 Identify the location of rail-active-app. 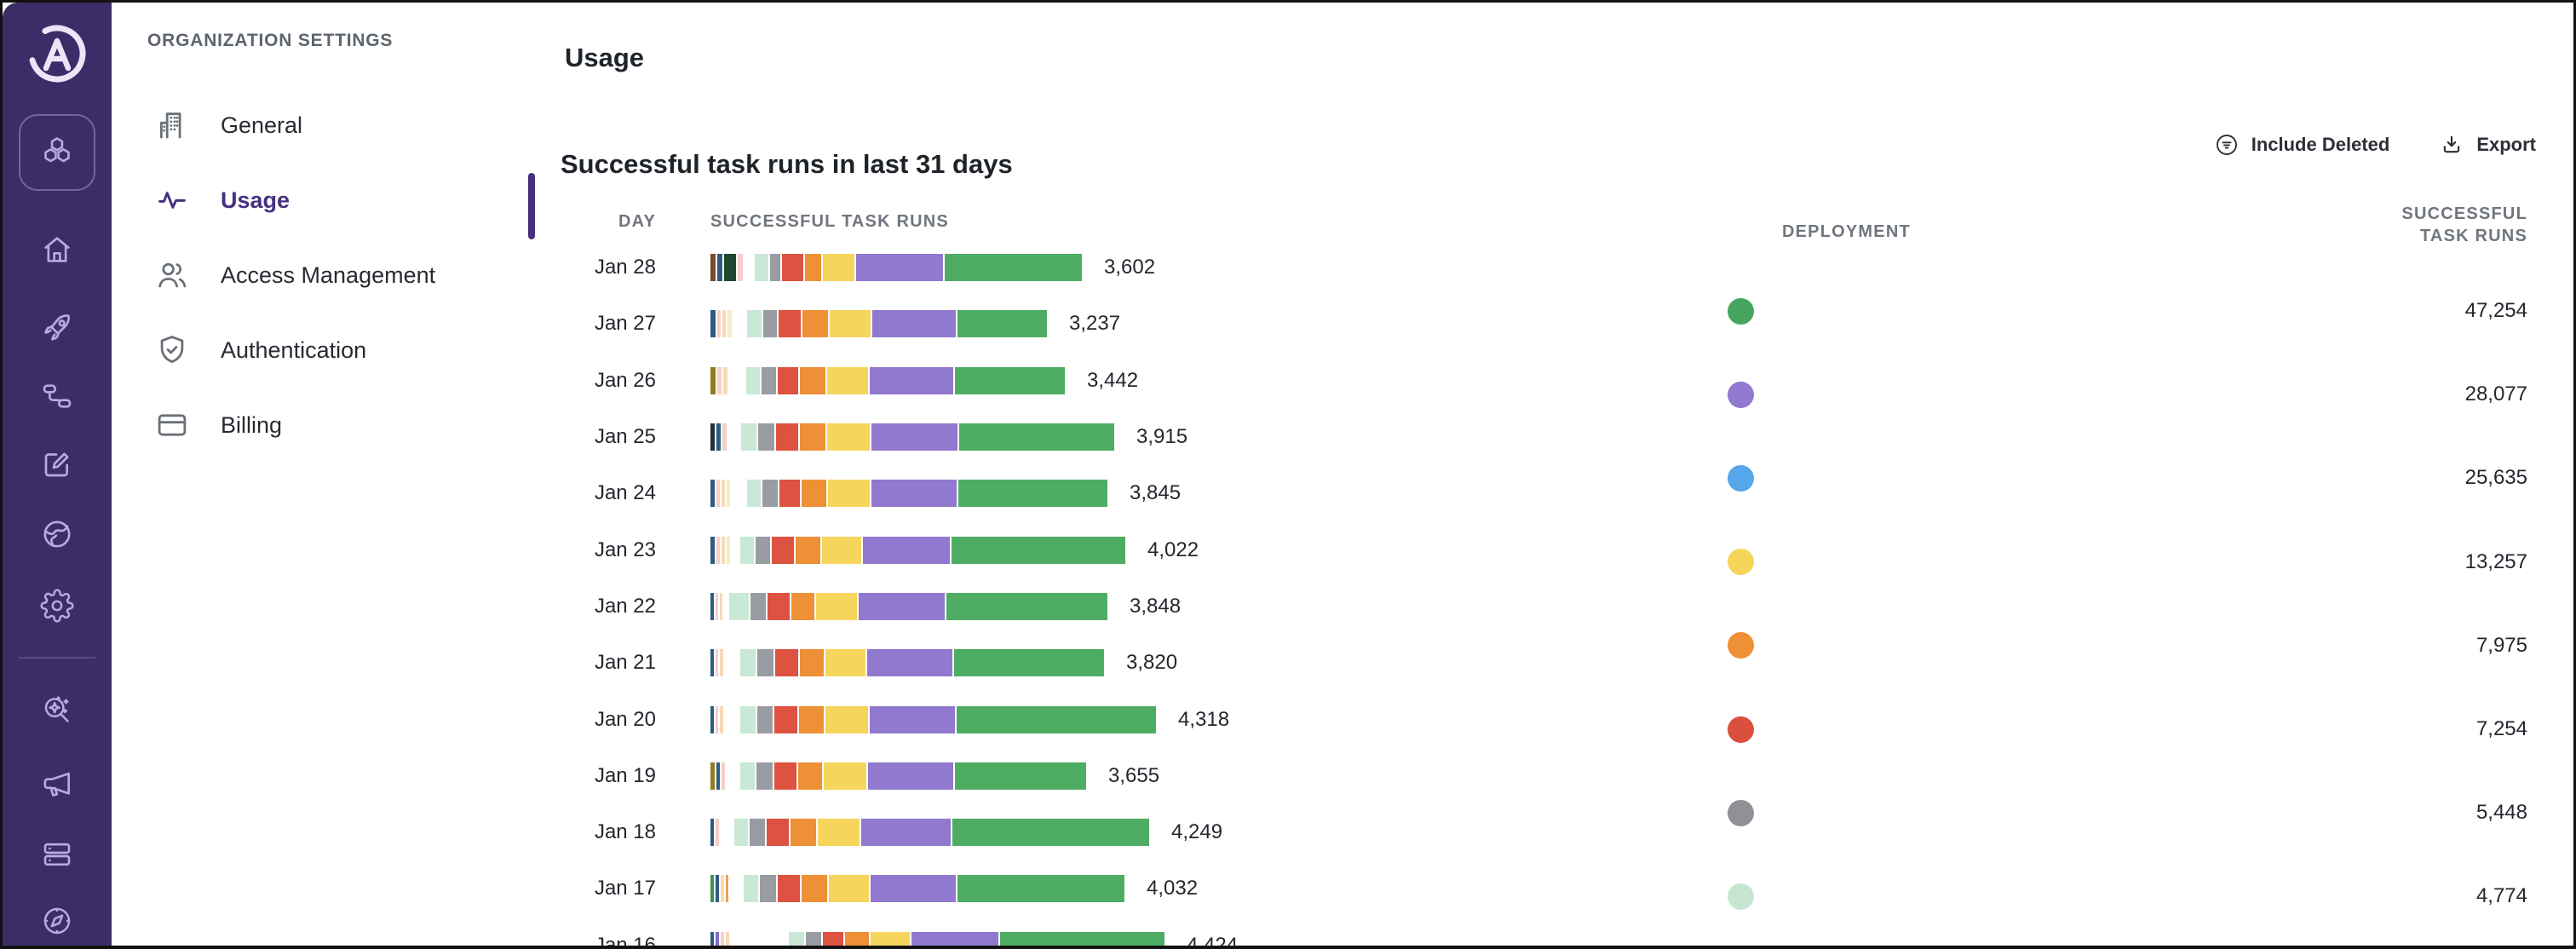
(57, 152).